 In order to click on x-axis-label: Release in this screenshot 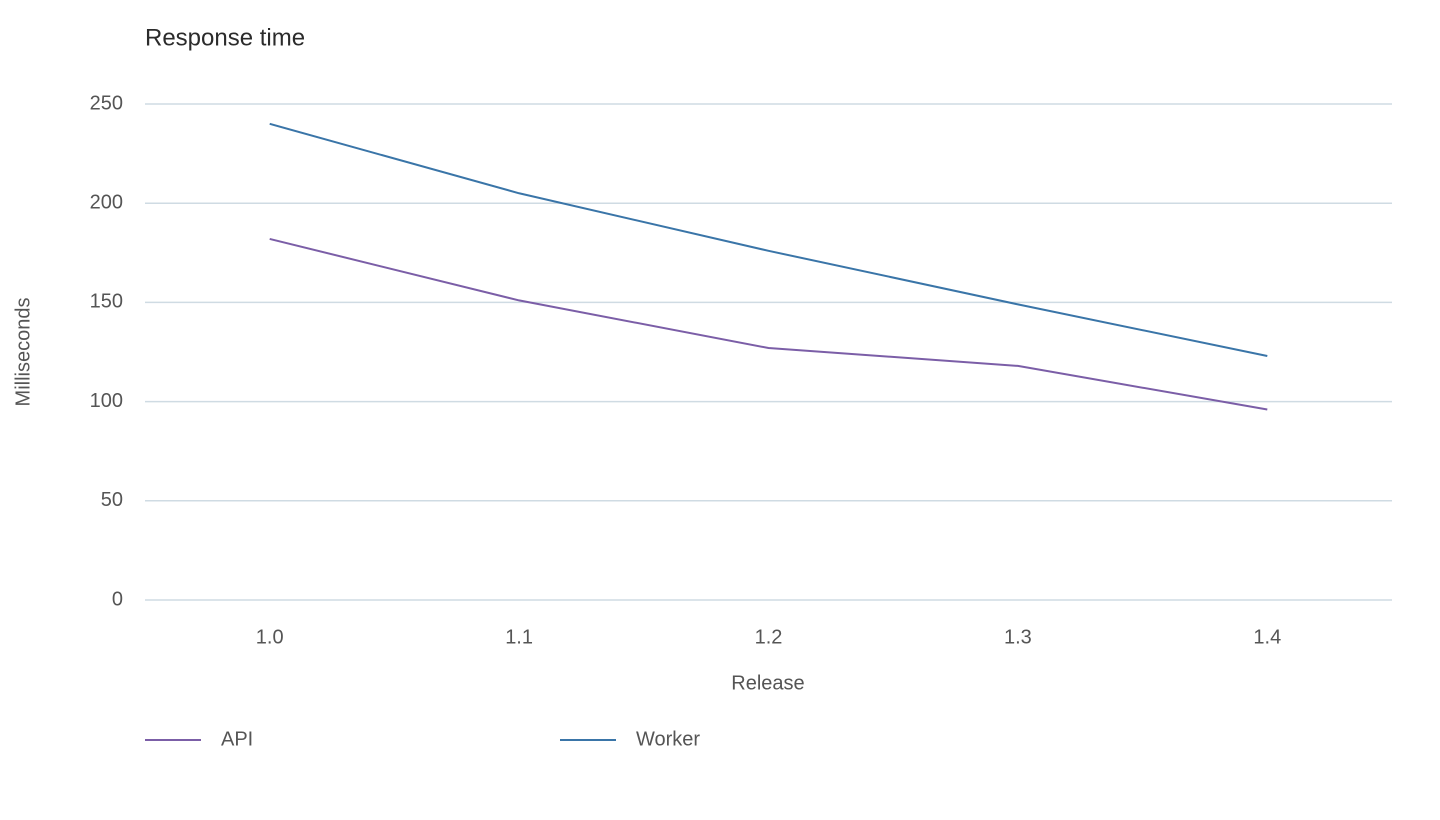, I will do `click(767, 683)`.